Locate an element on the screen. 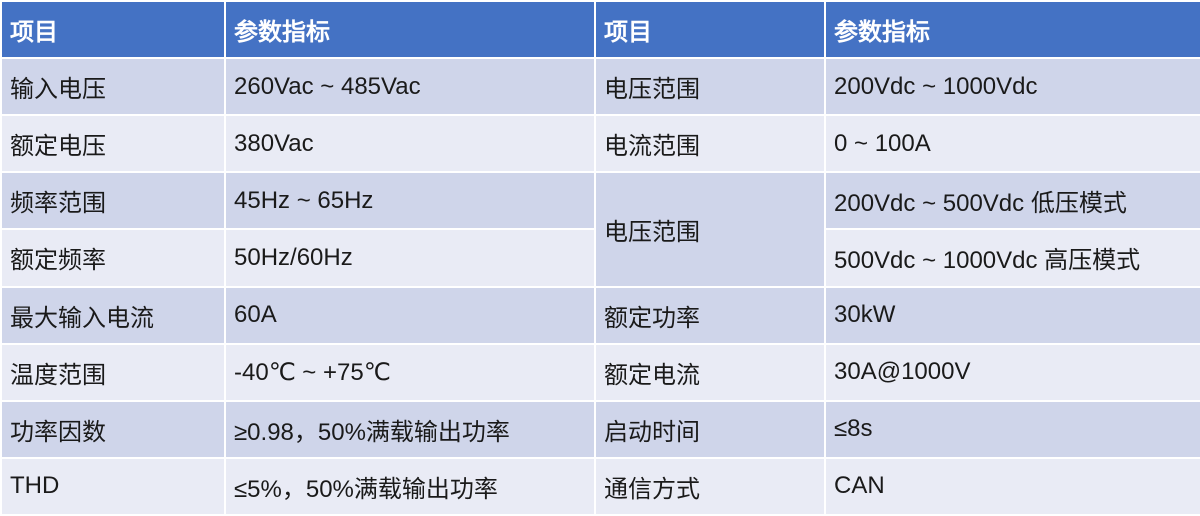 The width and height of the screenshot is (1200, 516). header-row: 项目 参数指标 项目 参数指标 is located at coordinates (600, 29).